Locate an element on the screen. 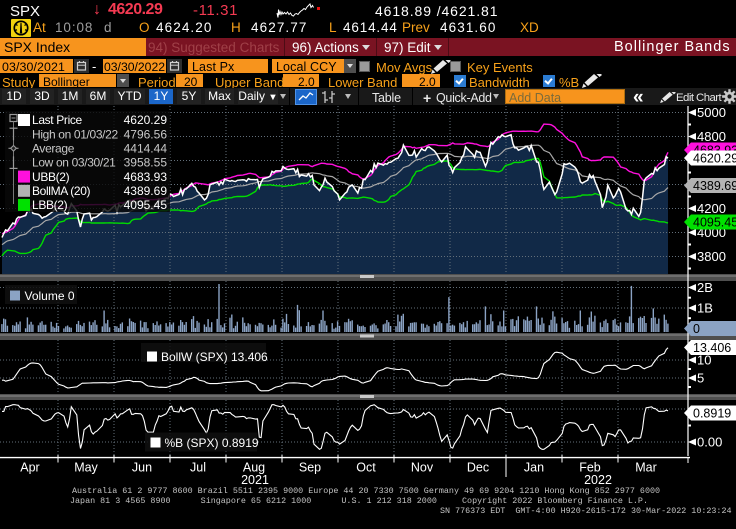 Image resolution: width=736 pixels, height=529 pixels. svg-text: 2022 is located at coordinates (598, 480).